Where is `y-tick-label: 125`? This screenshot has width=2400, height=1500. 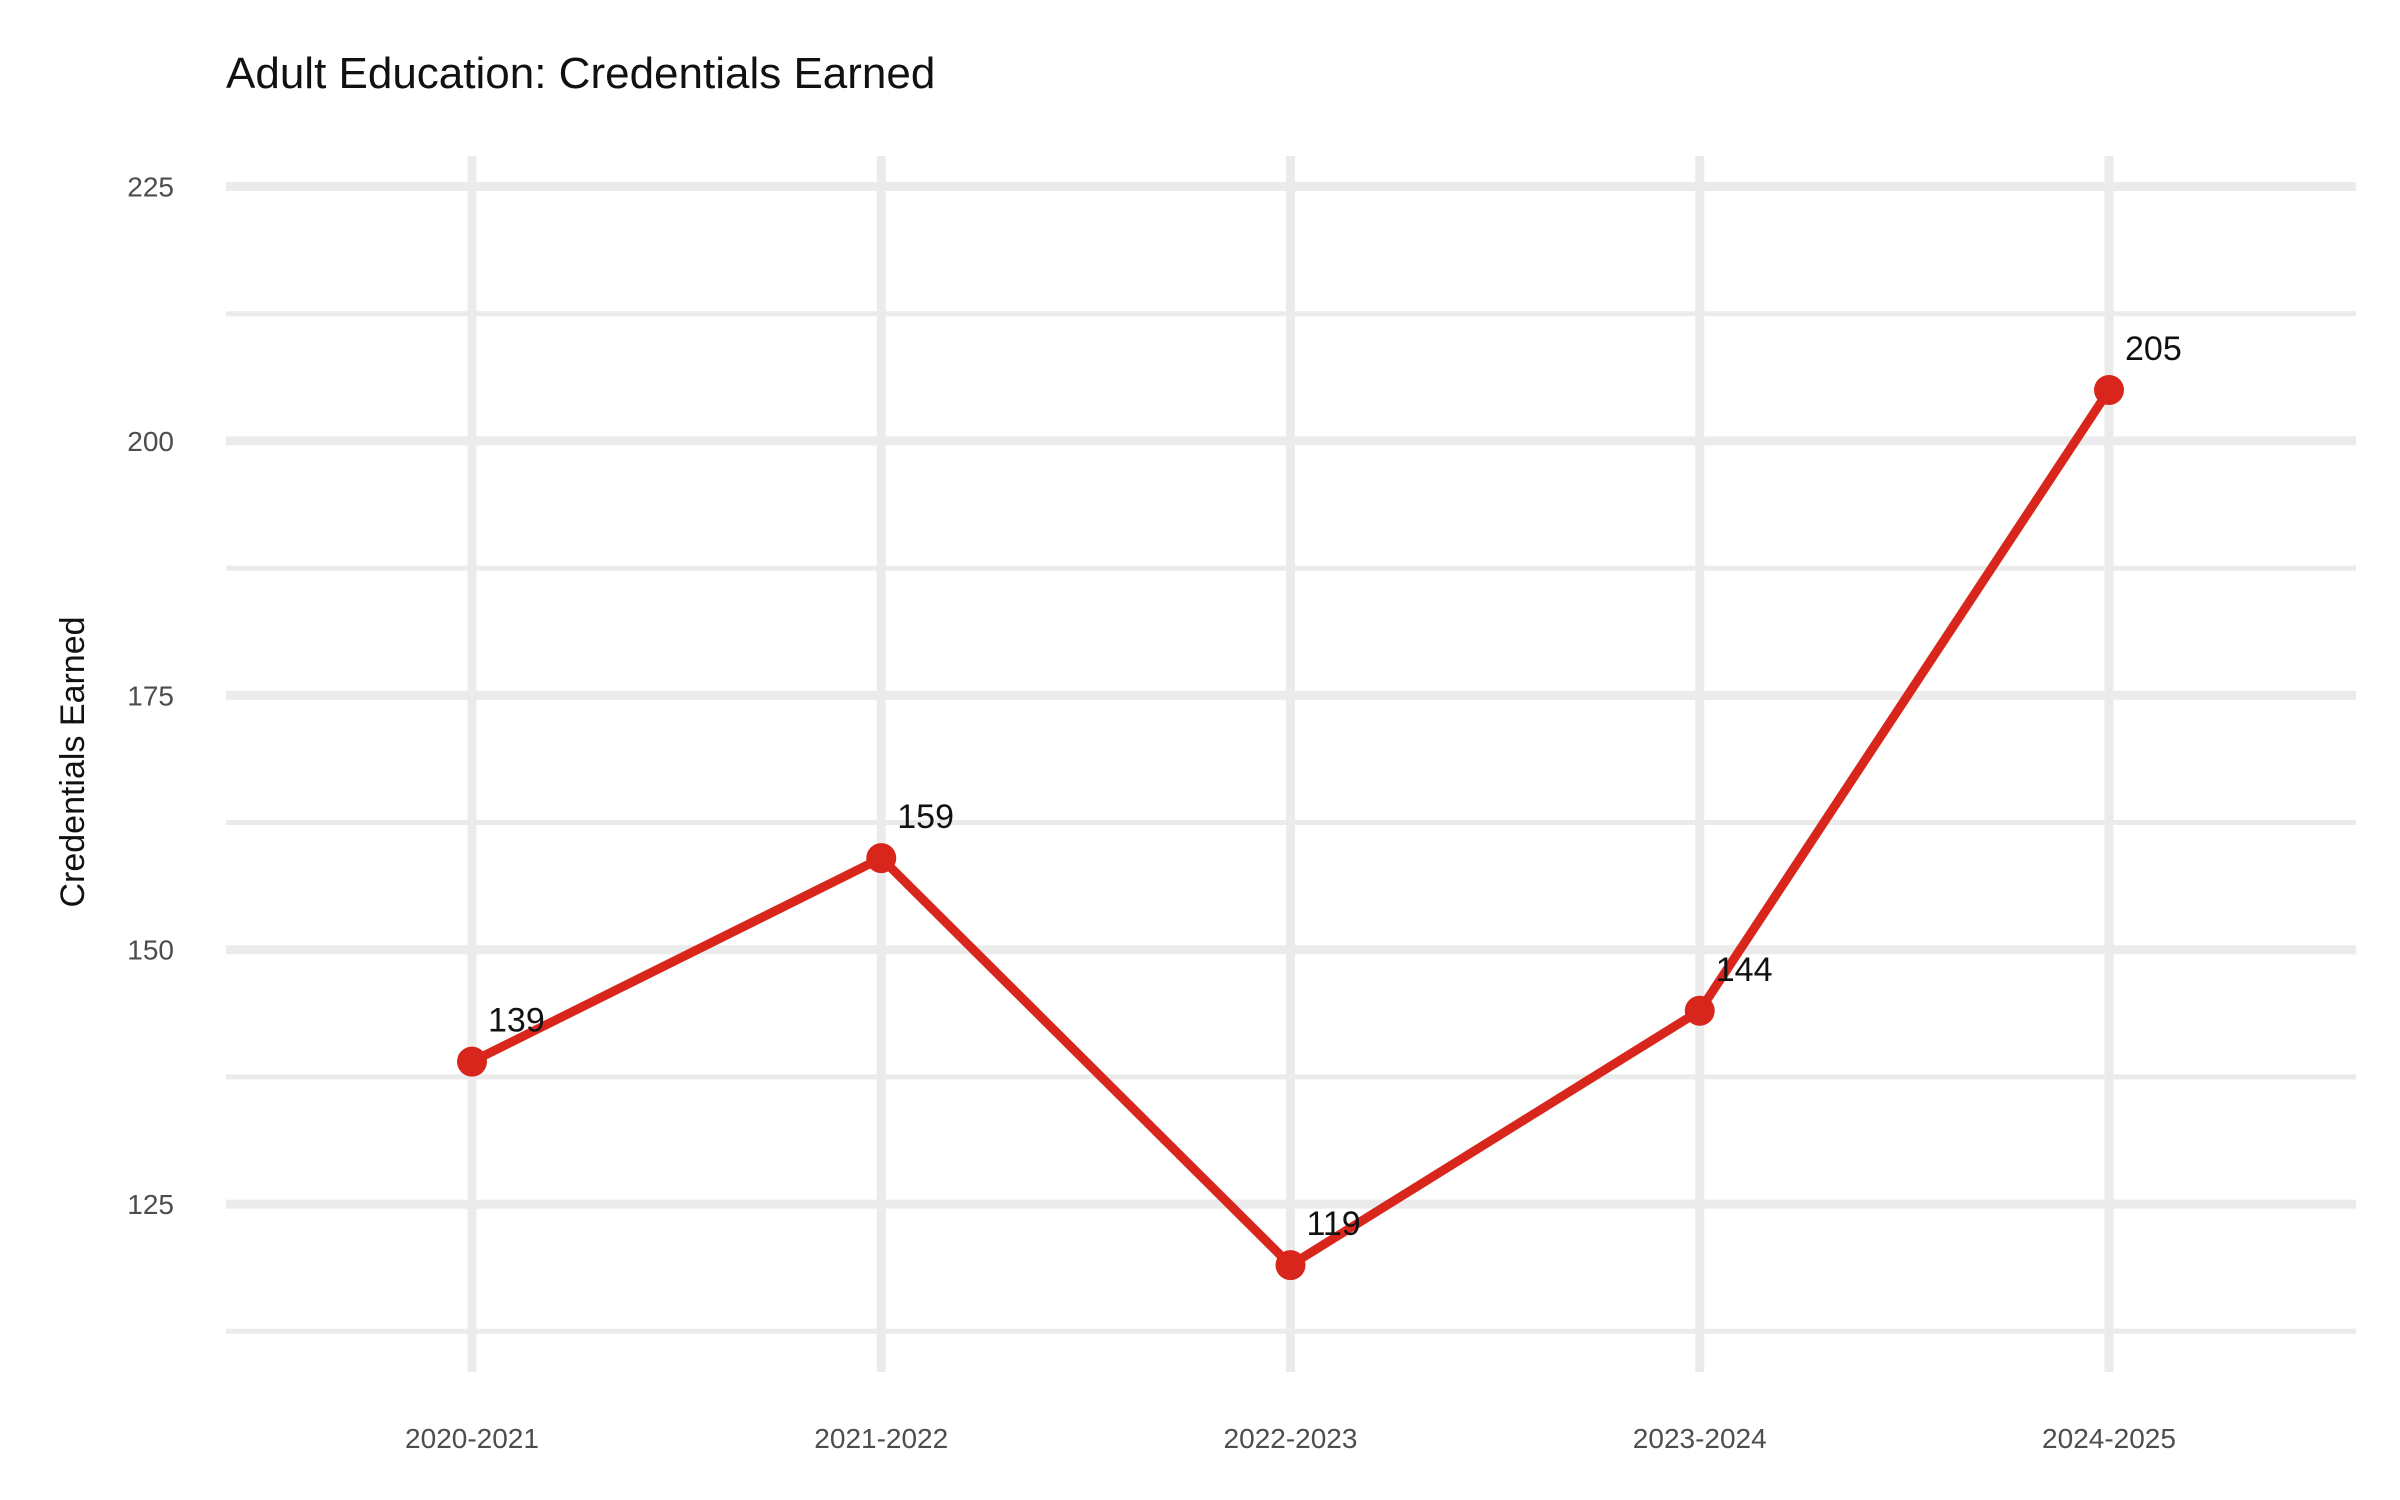
y-tick-label: 125 is located at coordinates (150, 1204).